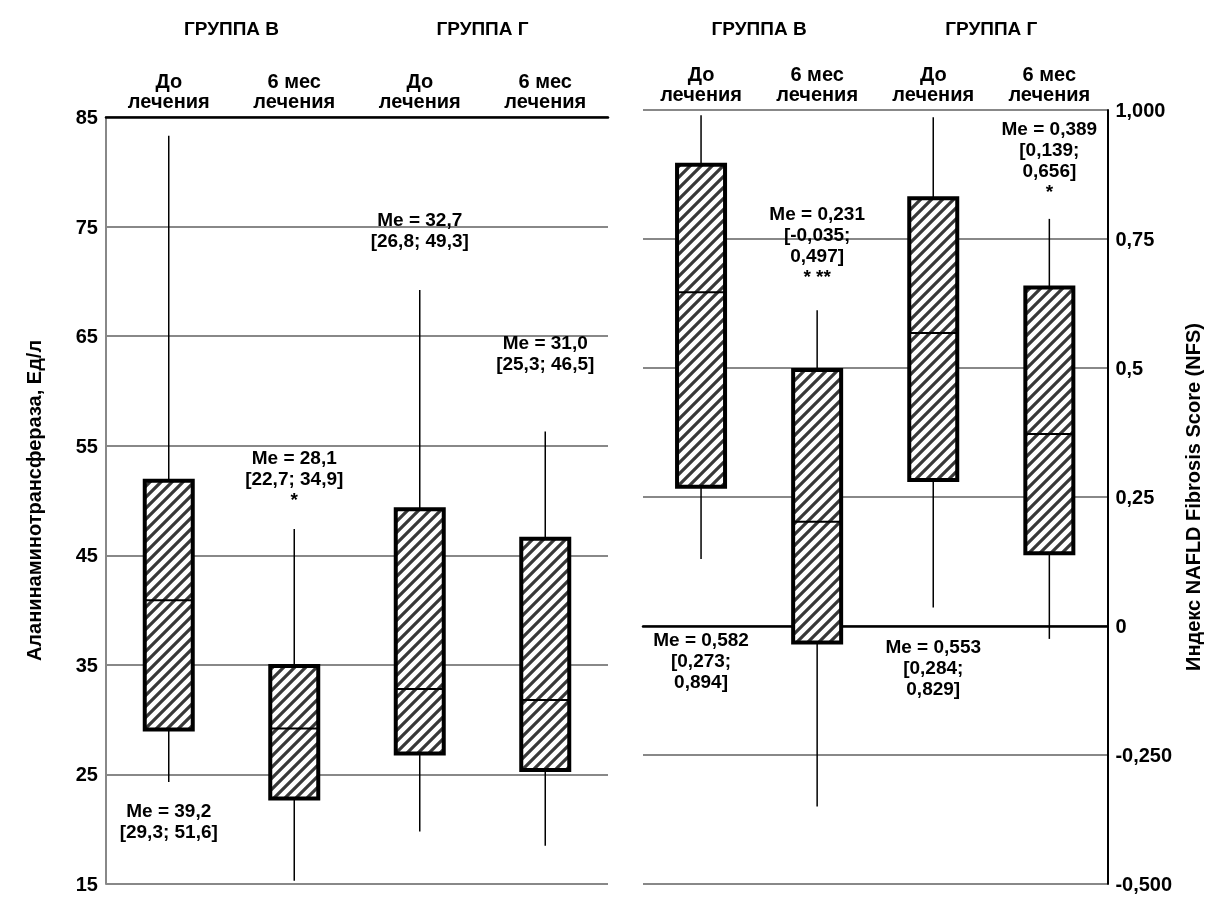 The width and height of the screenshot is (1219, 908). What do you see at coordinates (86, 117) in the screenshot?
I see `y-tick-label: 85` at bounding box center [86, 117].